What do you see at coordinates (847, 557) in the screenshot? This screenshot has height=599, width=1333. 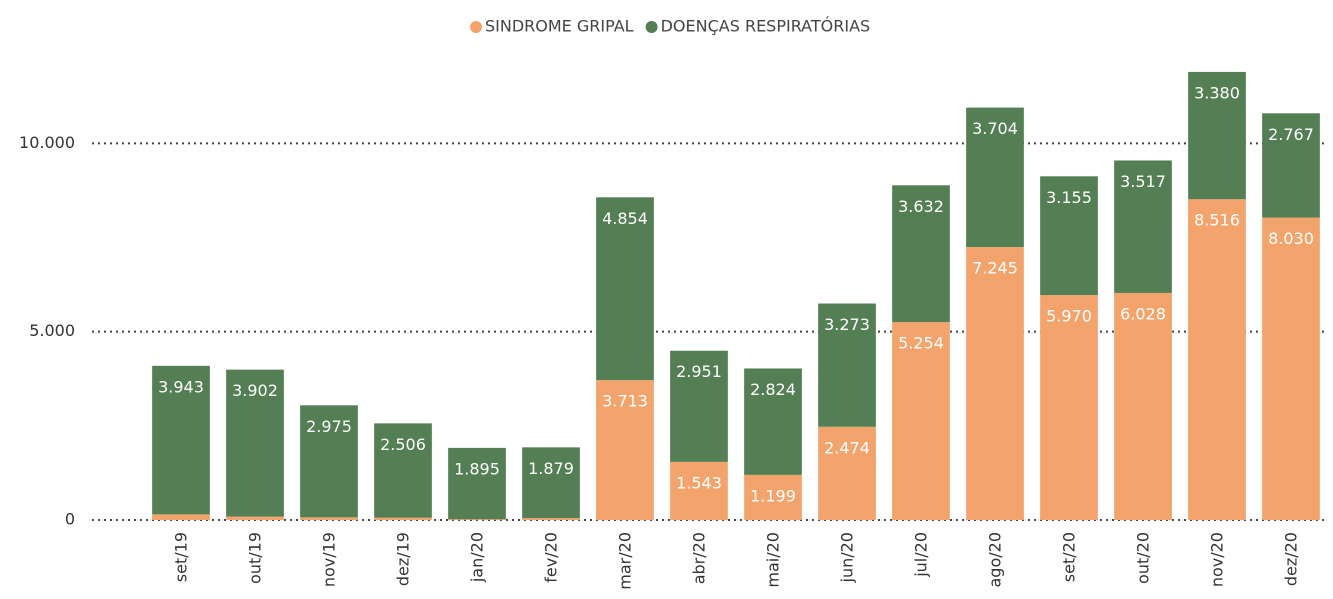 I see `x-tick-label: jun/20` at bounding box center [847, 557].